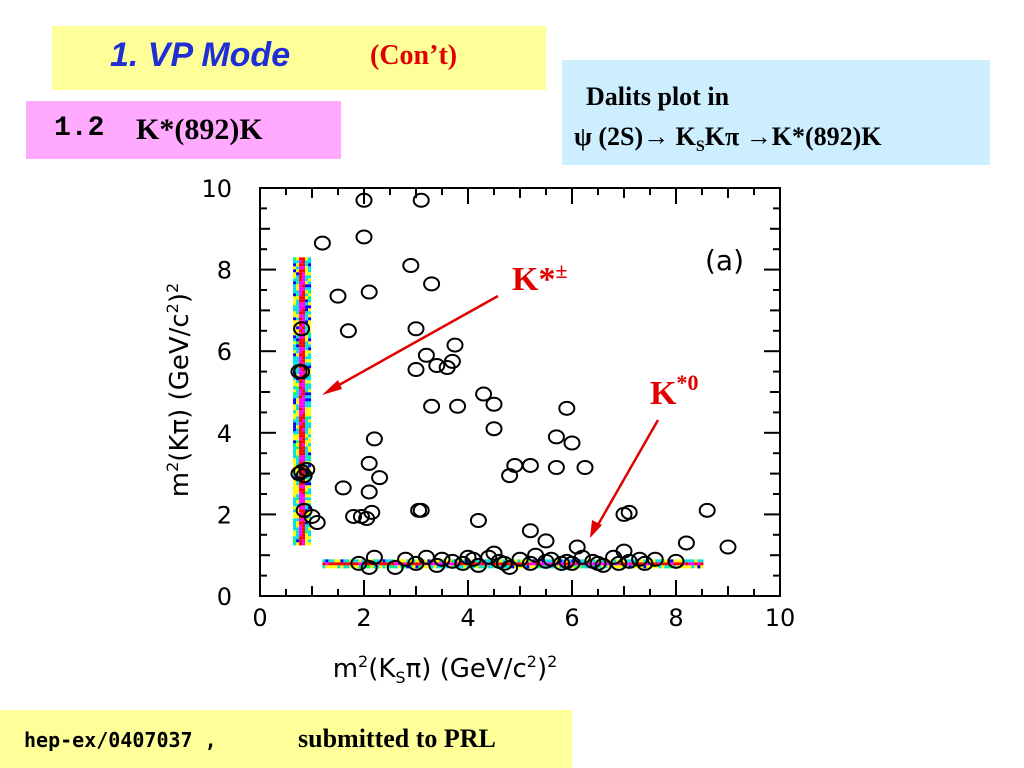 The image size is (1024, 768). I want to click on footer-banner: hep-ex/0407037 , submitted to PRL, so click(286, 739).